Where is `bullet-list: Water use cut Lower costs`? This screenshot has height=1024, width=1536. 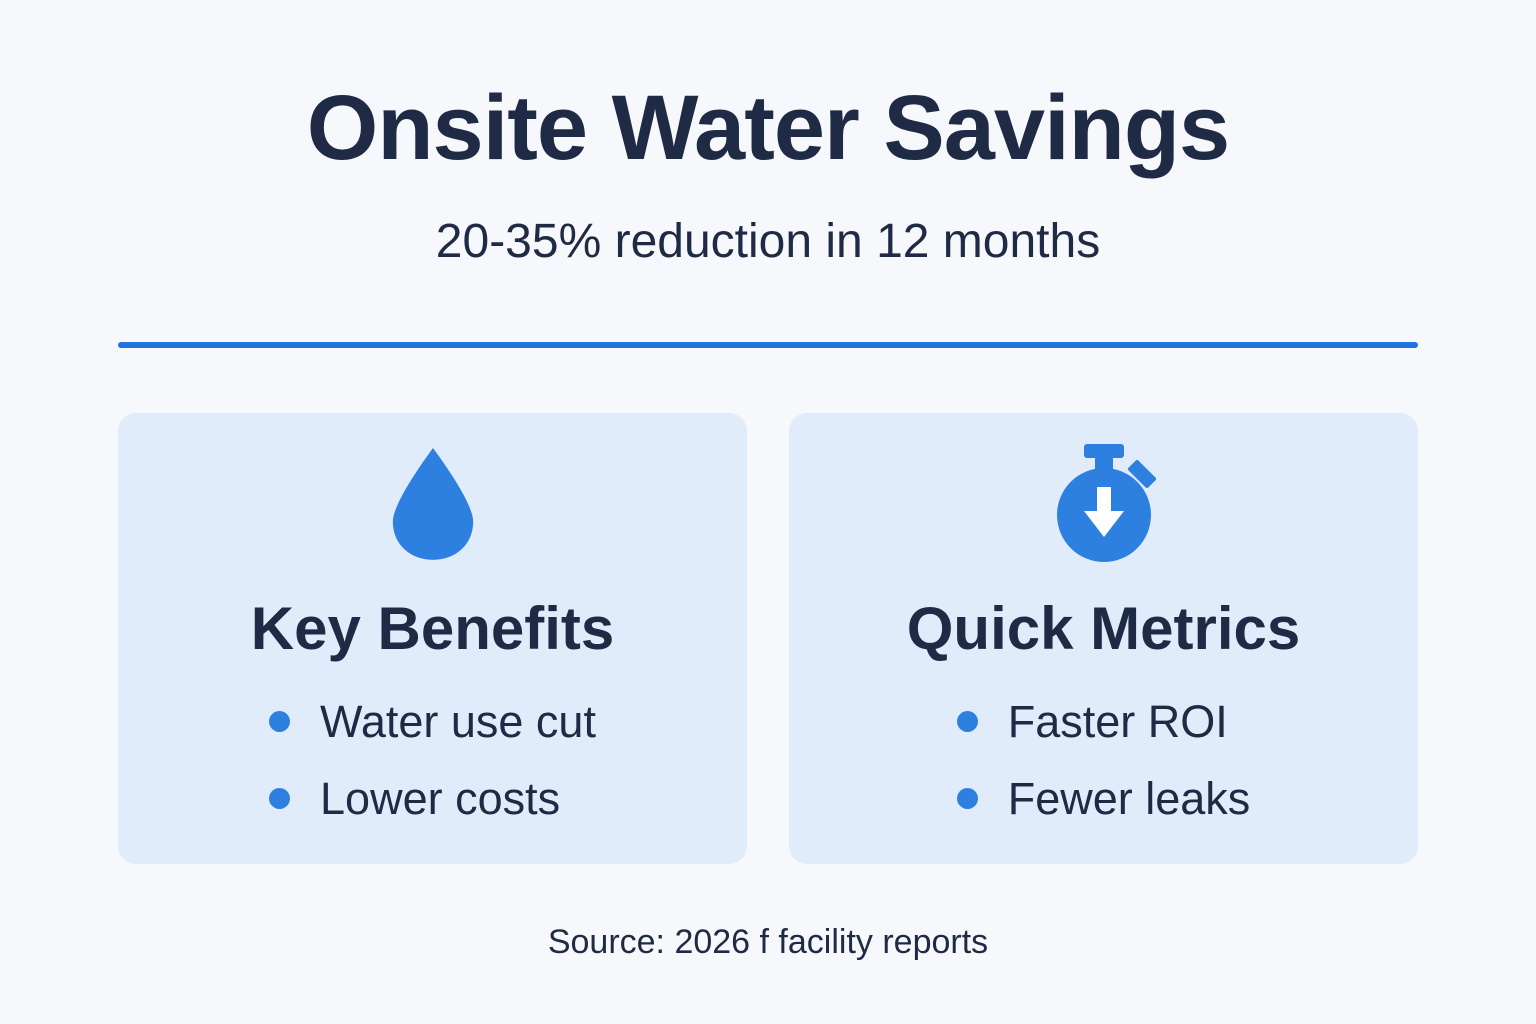 bullet-list: Water use cut Lower costs is located at coordinates (432, 760).